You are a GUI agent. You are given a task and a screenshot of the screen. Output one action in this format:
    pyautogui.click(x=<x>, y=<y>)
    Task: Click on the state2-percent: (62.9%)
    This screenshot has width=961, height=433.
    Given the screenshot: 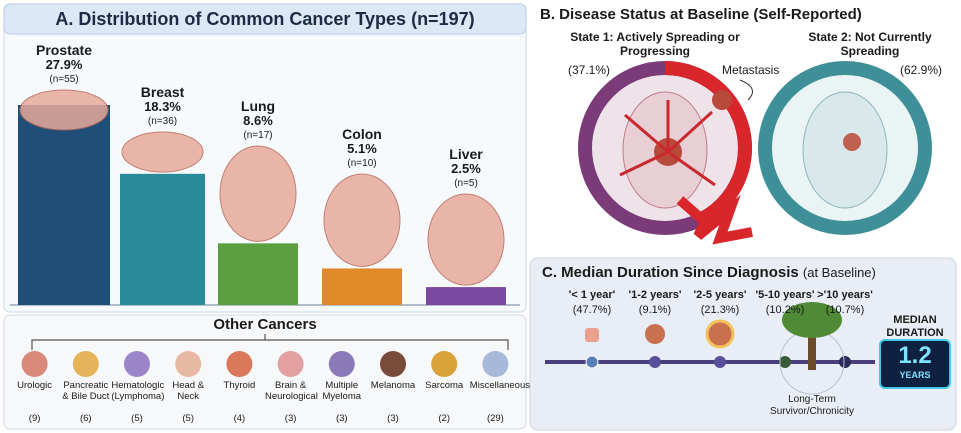 What is the action you would take?
    pyautogui.click(x=921, y=70)
    